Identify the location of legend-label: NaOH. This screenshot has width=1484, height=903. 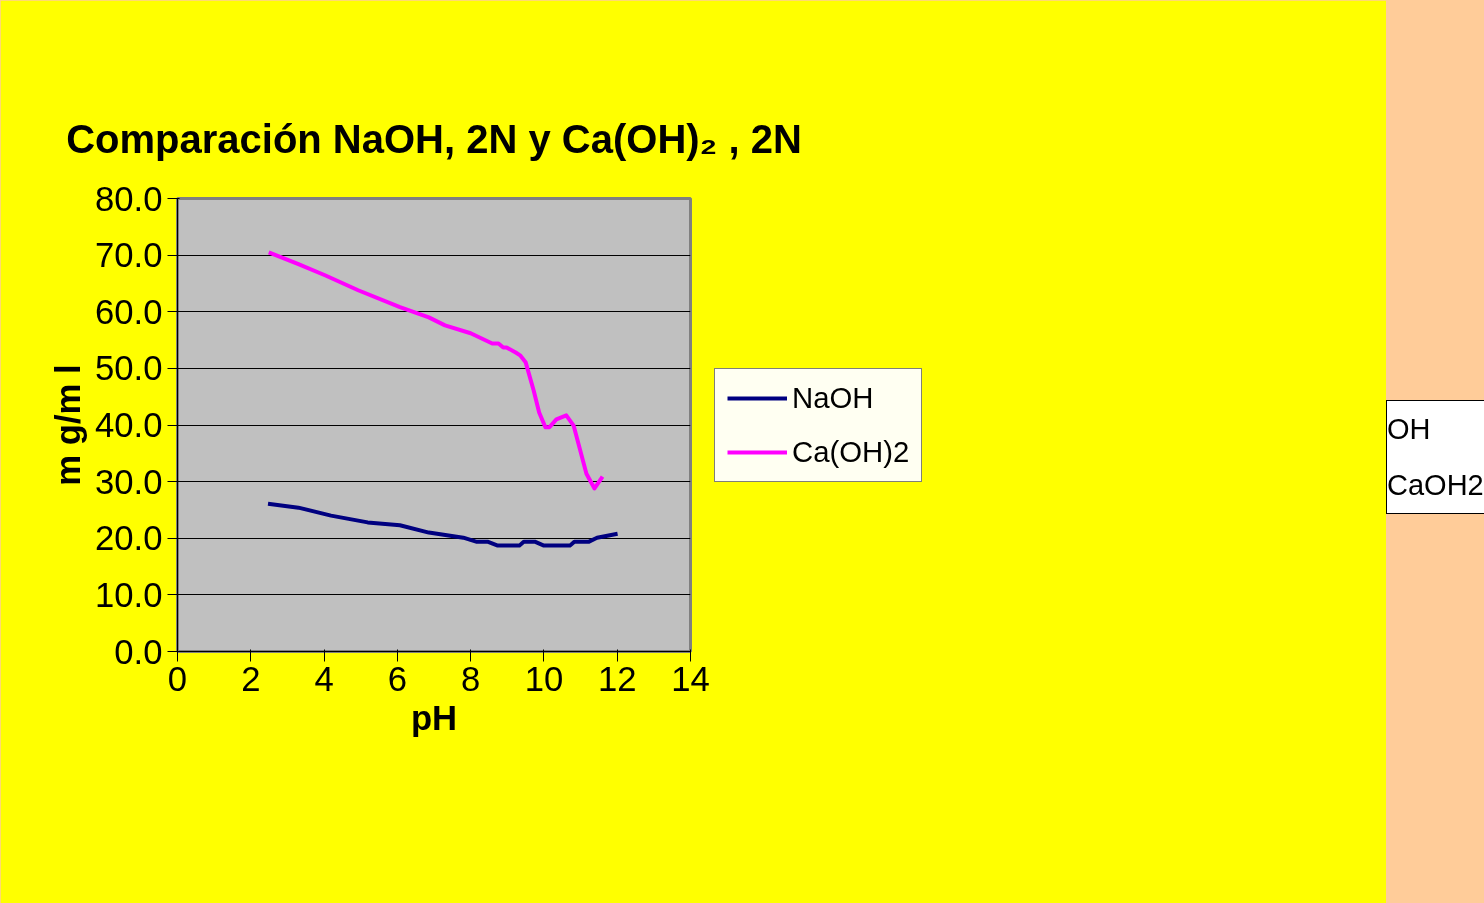
(833, 397).